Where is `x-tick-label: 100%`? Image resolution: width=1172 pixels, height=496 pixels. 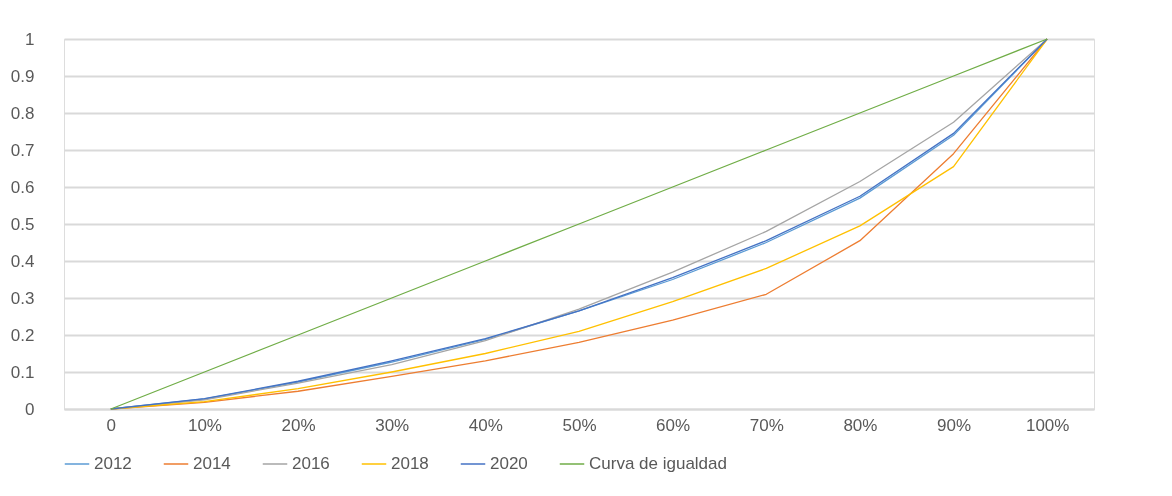 x-tick-label: 100% is located at coordinates (1047, 425).